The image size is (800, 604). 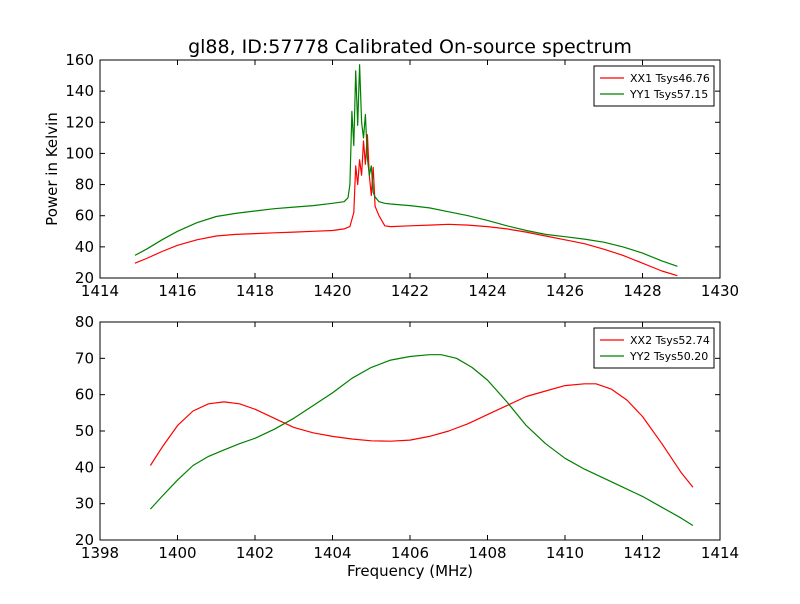 I want to click on legend-entry-2: YY2 Tsys50.20, so click(x=668, y=356).